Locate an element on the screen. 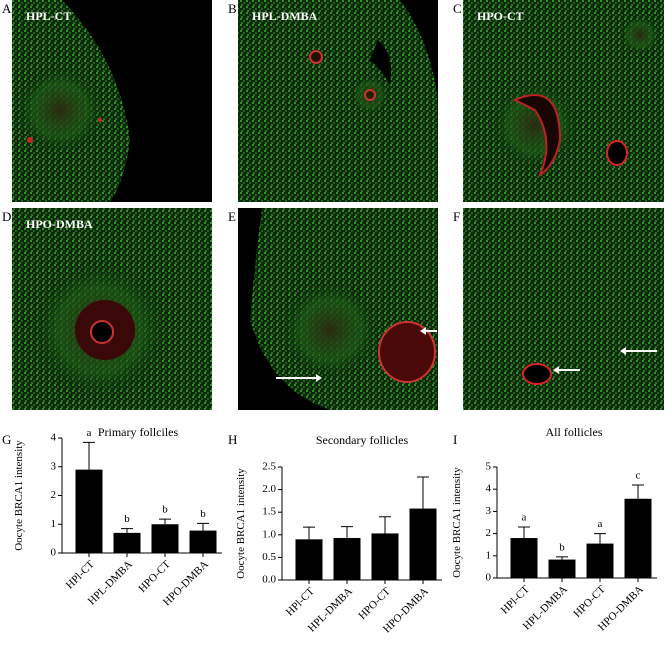  image-c is located at coordinates (563, 101).